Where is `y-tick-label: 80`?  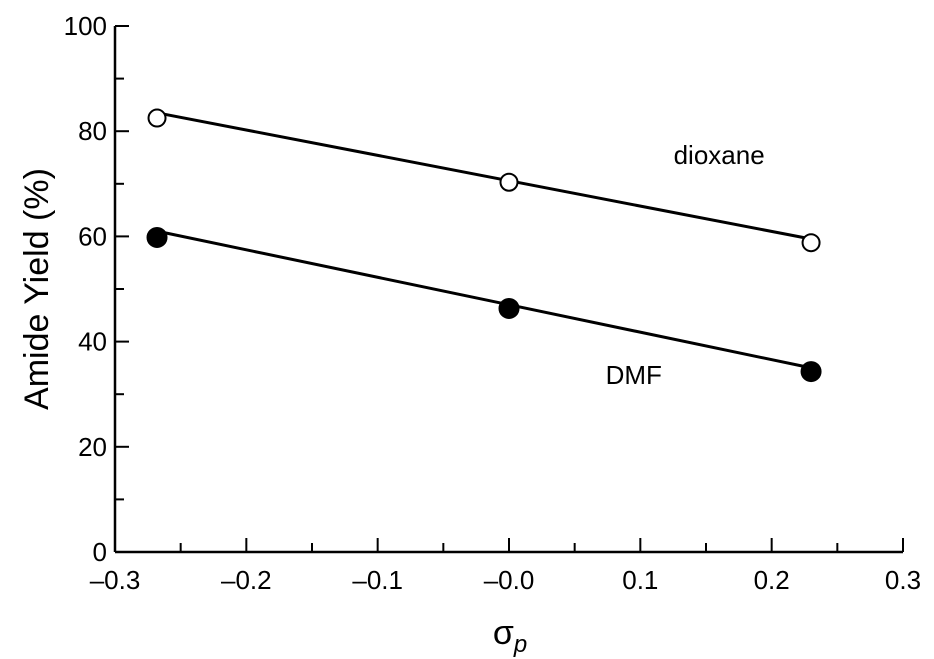 y-tick-label: 80 is located at coordinates (92, 131).